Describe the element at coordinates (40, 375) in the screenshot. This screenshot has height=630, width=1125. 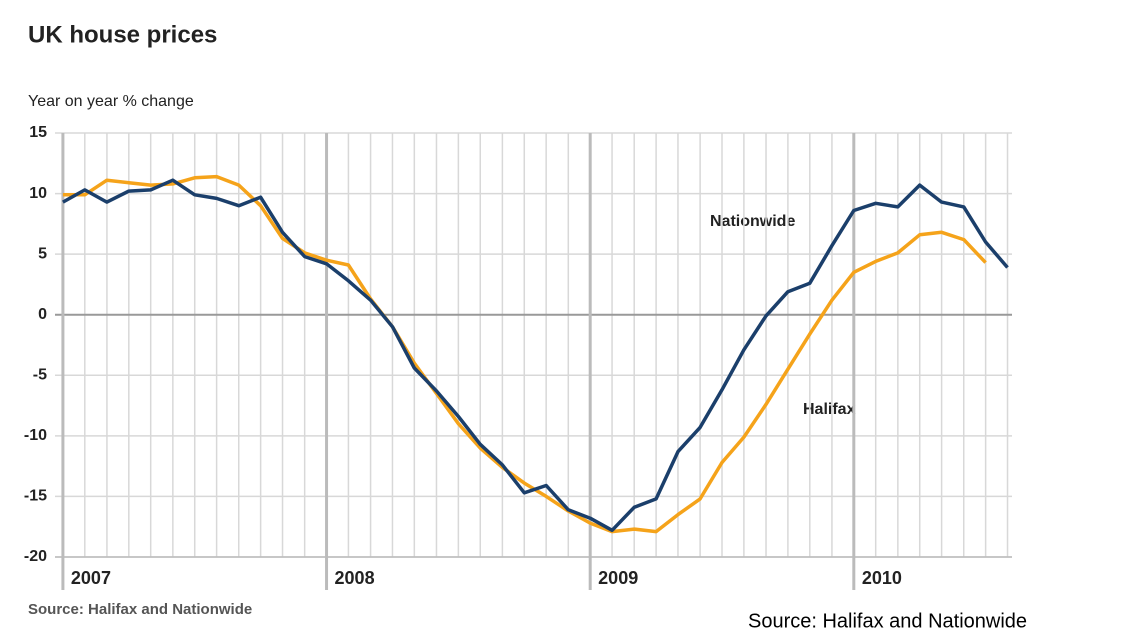
I see `y-tick-label: -5` at that location.